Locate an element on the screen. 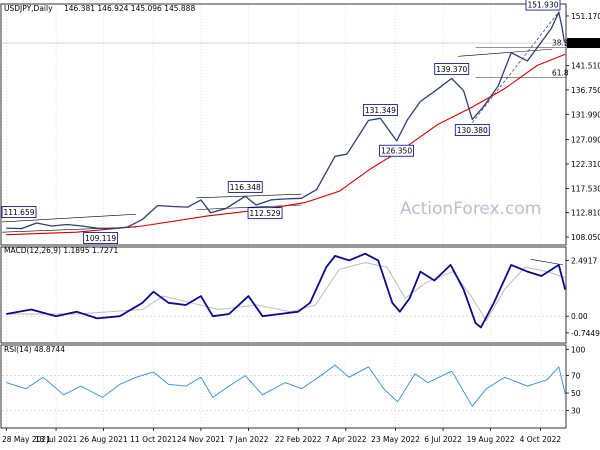 The height and width of the screenshot is (450, 600). price-panel-title: USDJPY,Daily is located at coordinates (28, 8).